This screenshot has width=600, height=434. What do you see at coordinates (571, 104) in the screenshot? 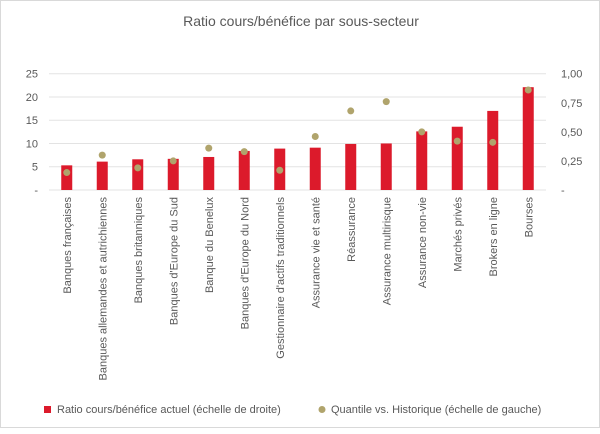
I see `y-right-tick-label: 0,75` at bounding box center [571, 104].